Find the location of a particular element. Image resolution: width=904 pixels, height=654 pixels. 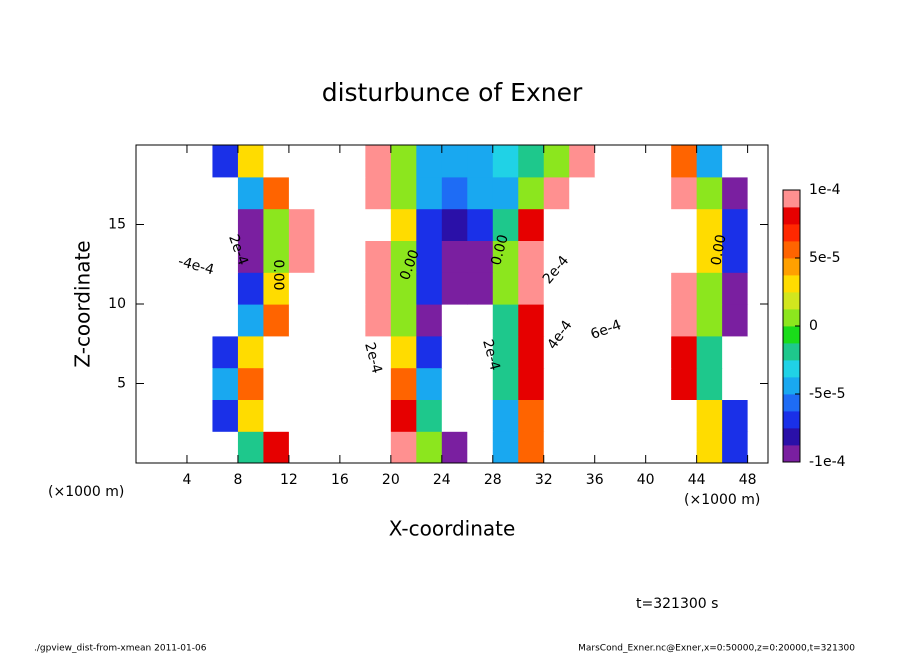

x-axis-label: X-coordinate is located at coordinates (452, 529).